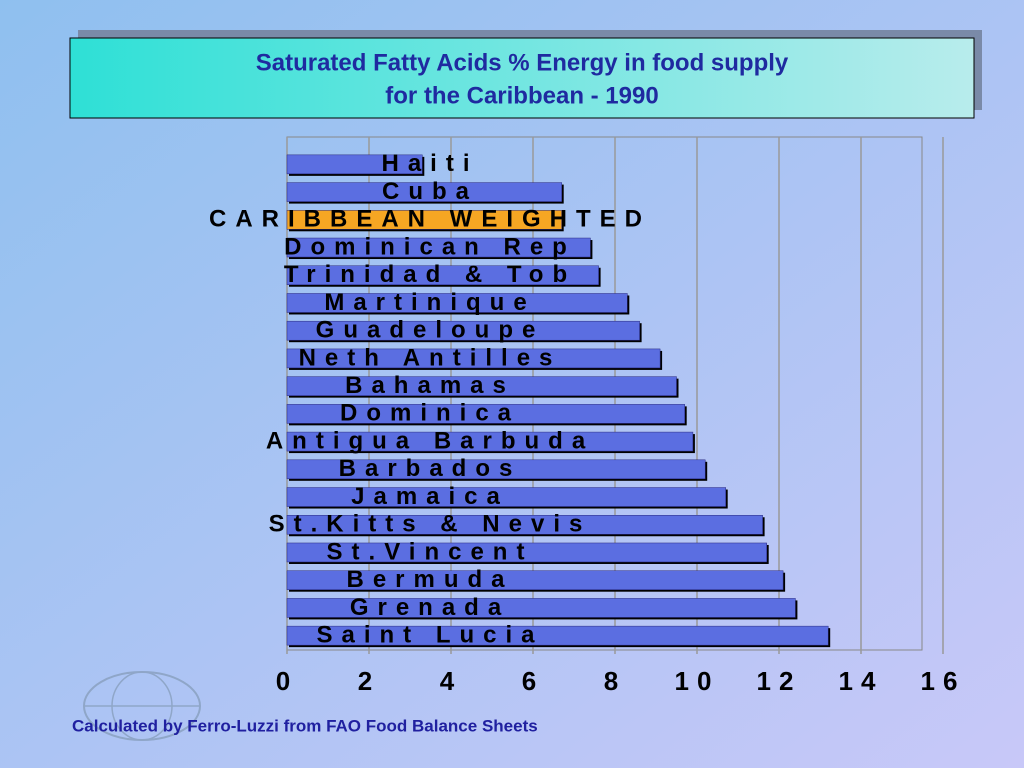 The height and width of the screenshot is (773, 1024). What do you see at coordinates (142, 706) in the screenshot?
I see `logo` at bounding box center [142, 706].